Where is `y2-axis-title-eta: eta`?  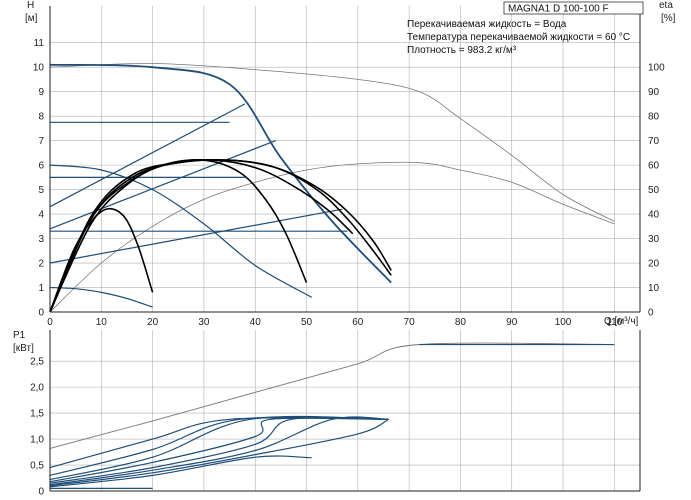
y2-axis-title-eta: eta is located at coordinates (666, 5).